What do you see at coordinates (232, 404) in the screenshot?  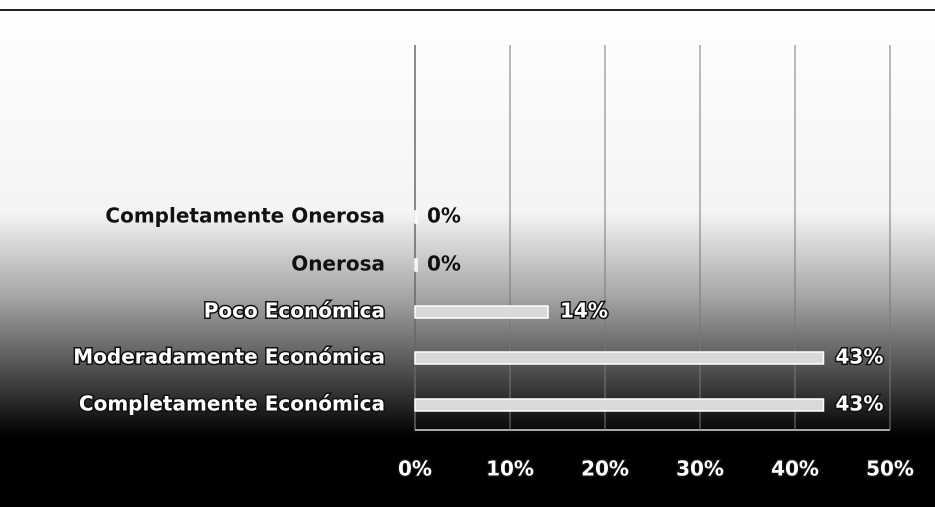 I see `y-tick-label: Completamente Económica` at bounding box center [232, 404].